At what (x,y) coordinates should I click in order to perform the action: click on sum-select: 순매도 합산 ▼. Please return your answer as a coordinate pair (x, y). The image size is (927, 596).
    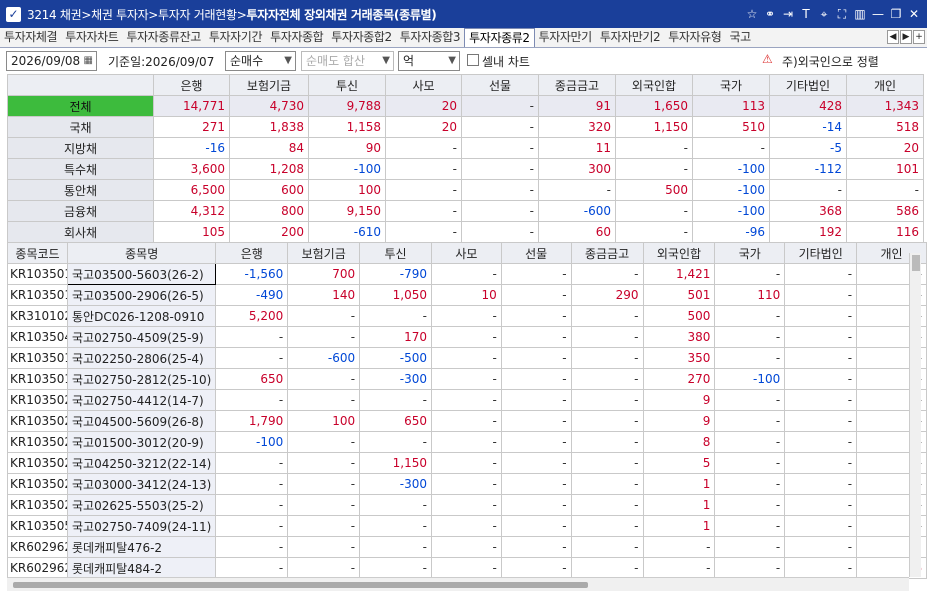
    Looking at the image, I should click on (347, 61).